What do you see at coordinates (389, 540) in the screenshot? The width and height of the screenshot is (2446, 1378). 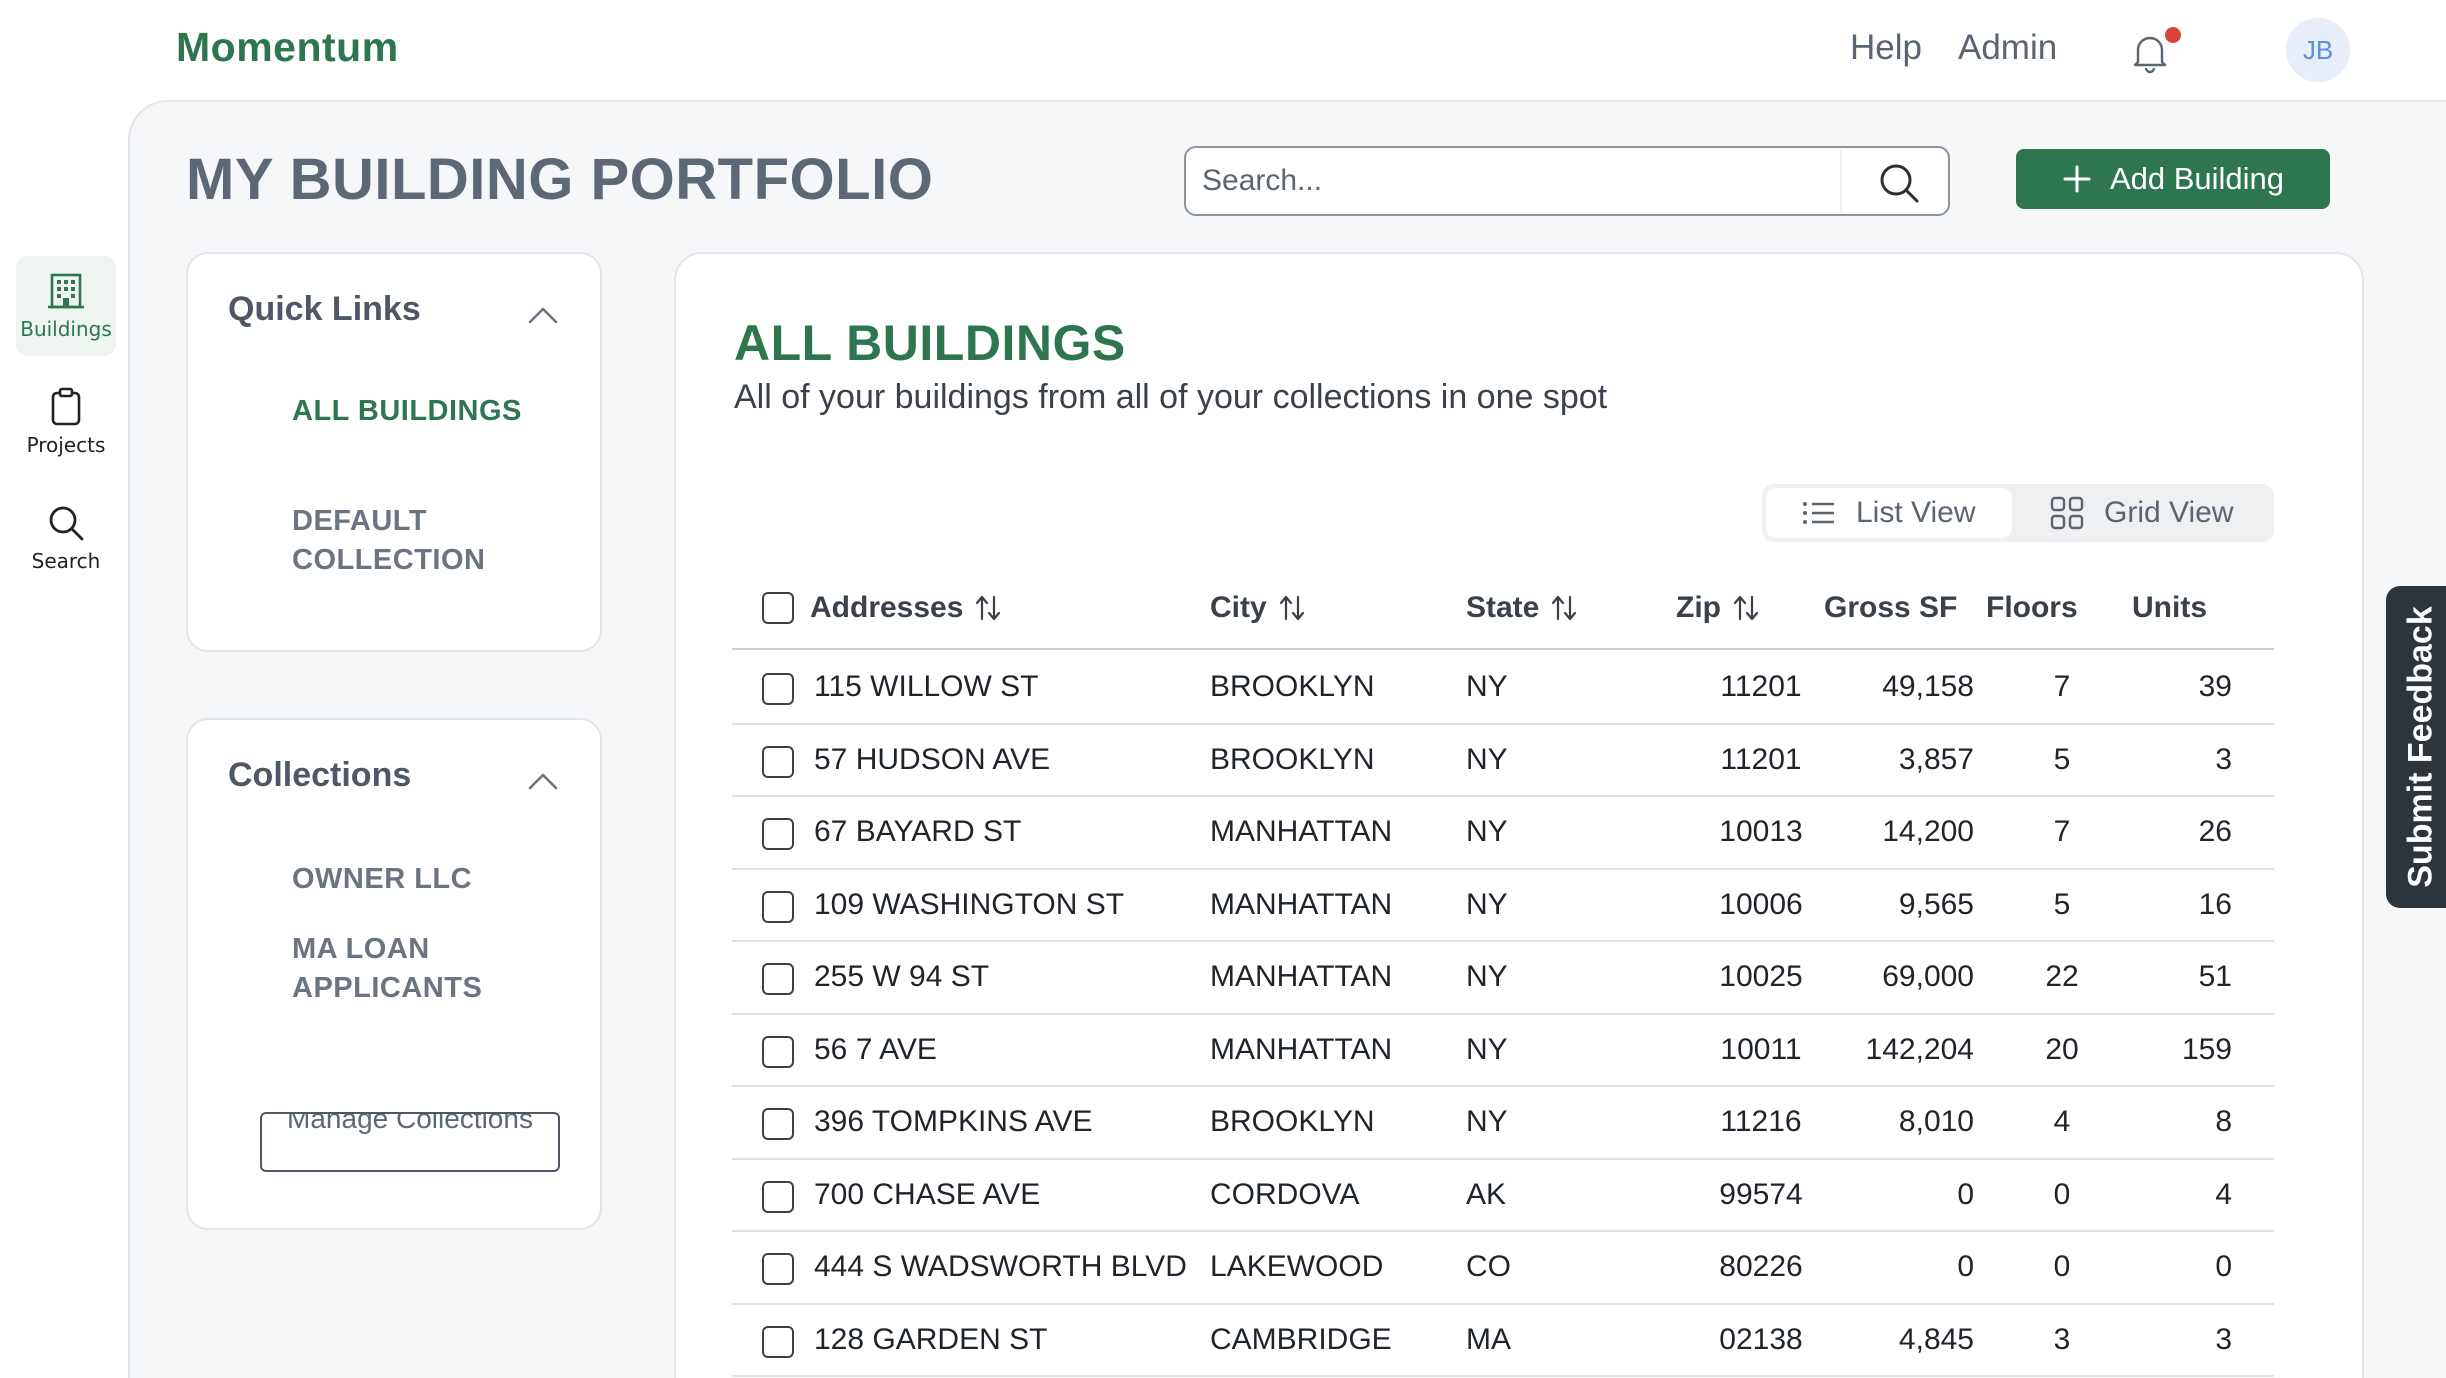 I see `quick-link-default-collection: DEFAULT COLLECTION` at bounding box center [389, 540].